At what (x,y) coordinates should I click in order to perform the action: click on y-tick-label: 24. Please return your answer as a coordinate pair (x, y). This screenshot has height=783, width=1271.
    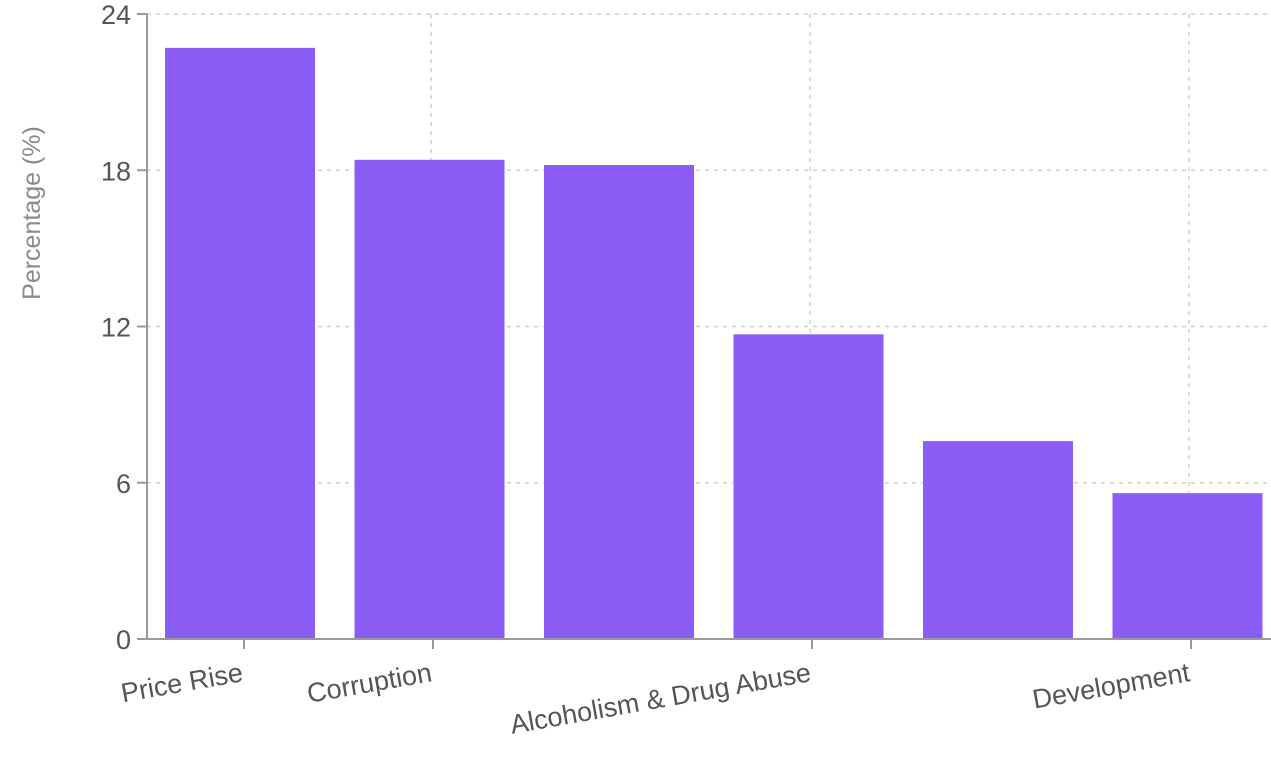
    Looking at the image, I should click on (116, 15).